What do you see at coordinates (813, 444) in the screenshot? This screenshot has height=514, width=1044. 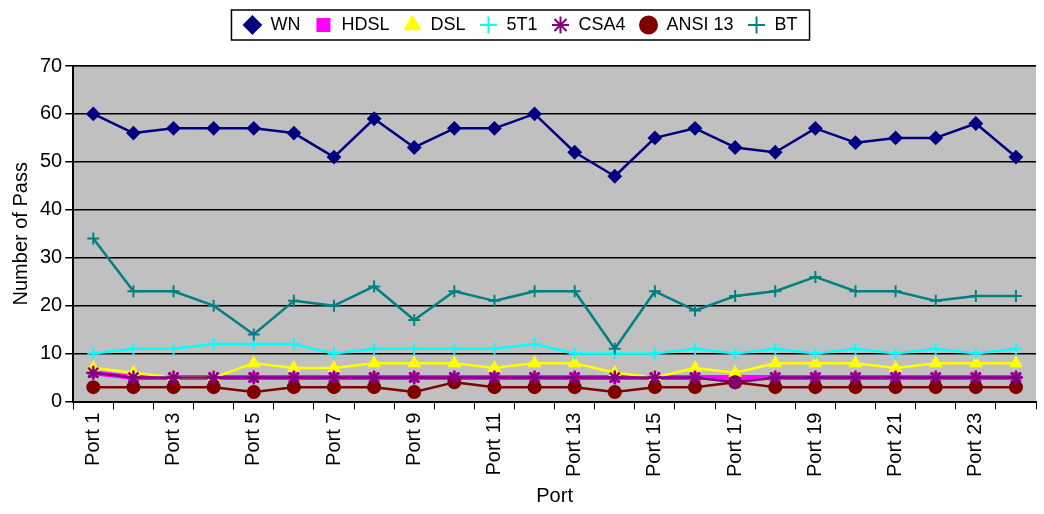 I see `x-tick-label: Port 19` at bounding box center [813, 444].